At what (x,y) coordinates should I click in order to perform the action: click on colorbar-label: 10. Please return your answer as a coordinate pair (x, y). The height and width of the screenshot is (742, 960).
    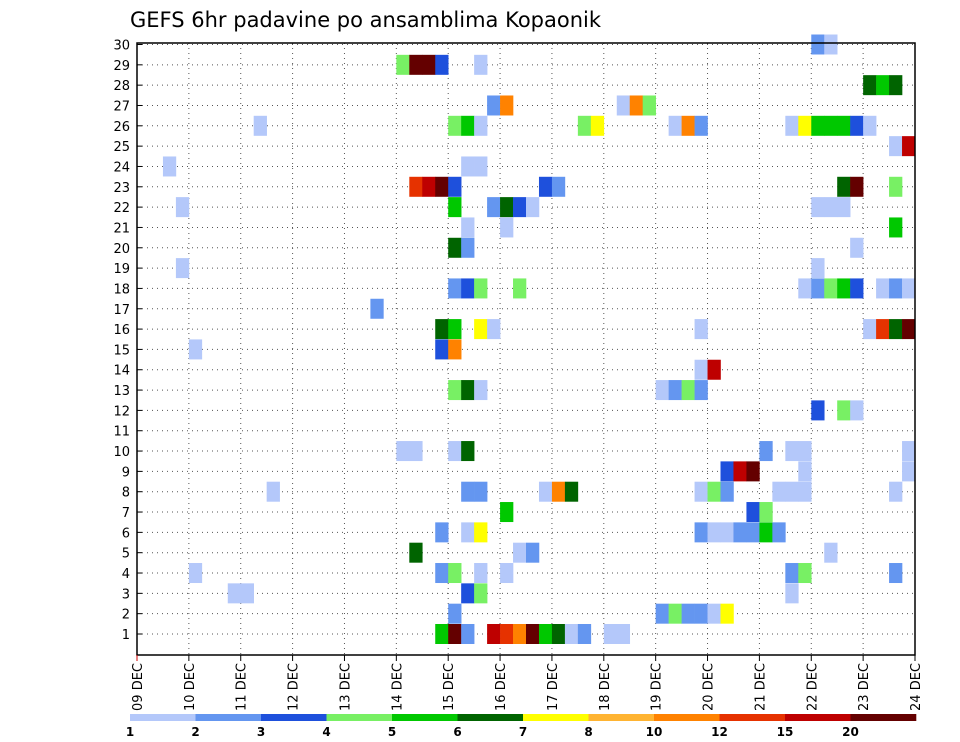
    Looking at the image, I should click on (654, 732).